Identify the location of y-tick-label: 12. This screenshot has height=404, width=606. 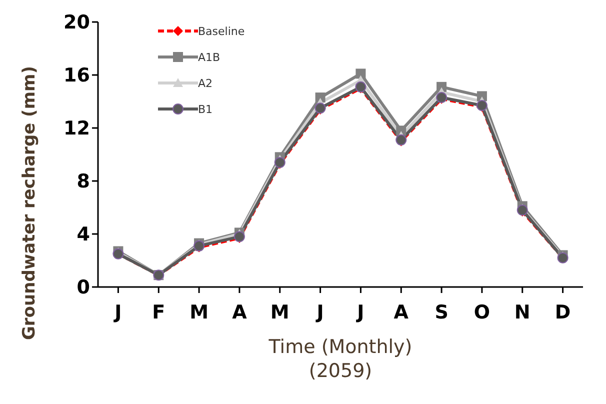
(77, 129).